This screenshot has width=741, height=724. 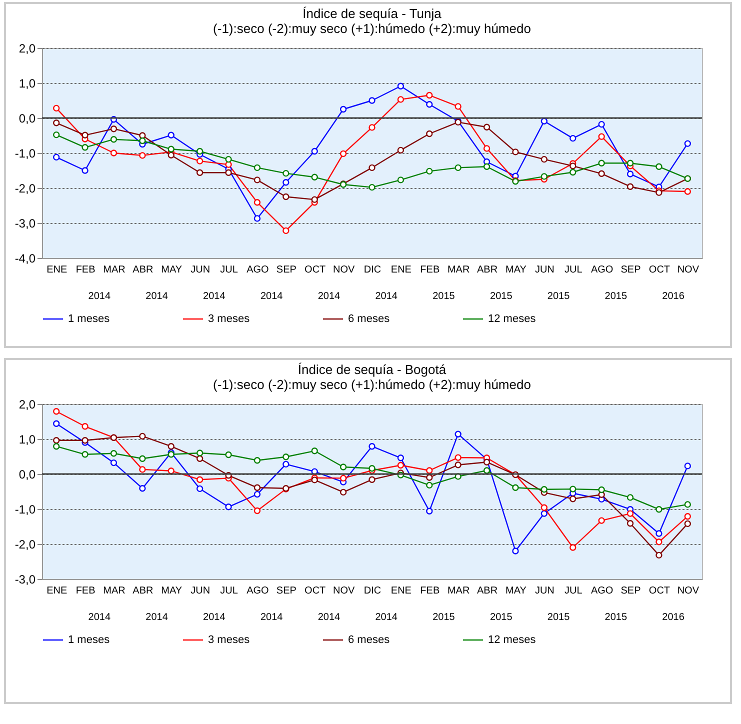 I want to click on chart-title: Índice de sequía - Tunja, so click(x=372, y=13).